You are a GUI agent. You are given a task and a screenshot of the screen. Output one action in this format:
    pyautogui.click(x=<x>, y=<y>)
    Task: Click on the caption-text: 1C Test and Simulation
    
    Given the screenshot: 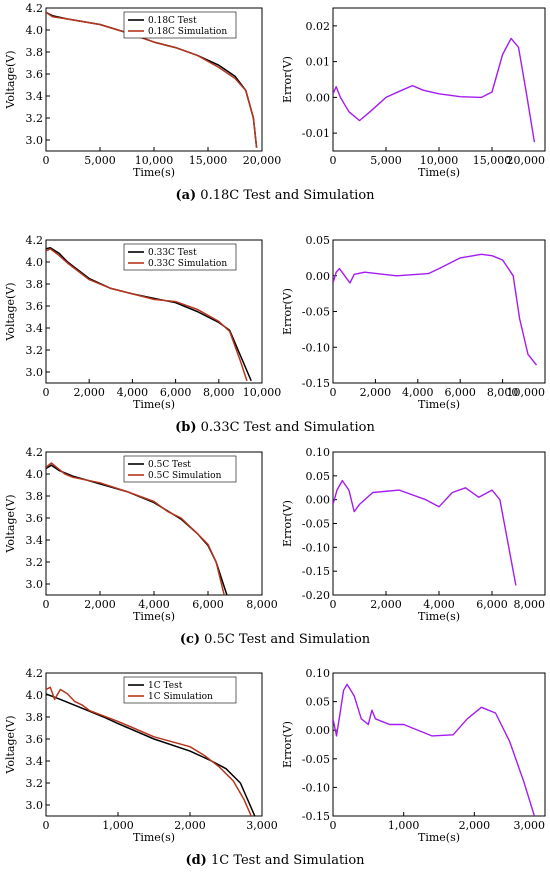 What is the action you would take?
    pyautogui.click(x=286, y=860)
    